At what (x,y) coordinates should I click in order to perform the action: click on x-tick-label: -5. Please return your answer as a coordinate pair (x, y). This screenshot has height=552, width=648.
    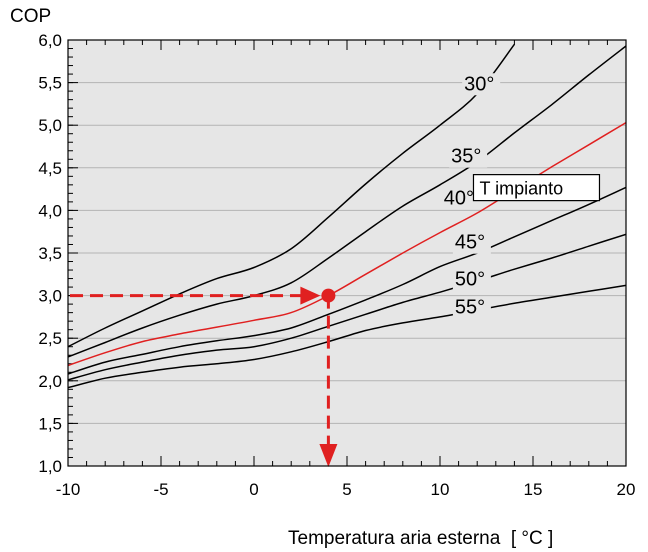
    Looking at the image, I should click on (160, 489).